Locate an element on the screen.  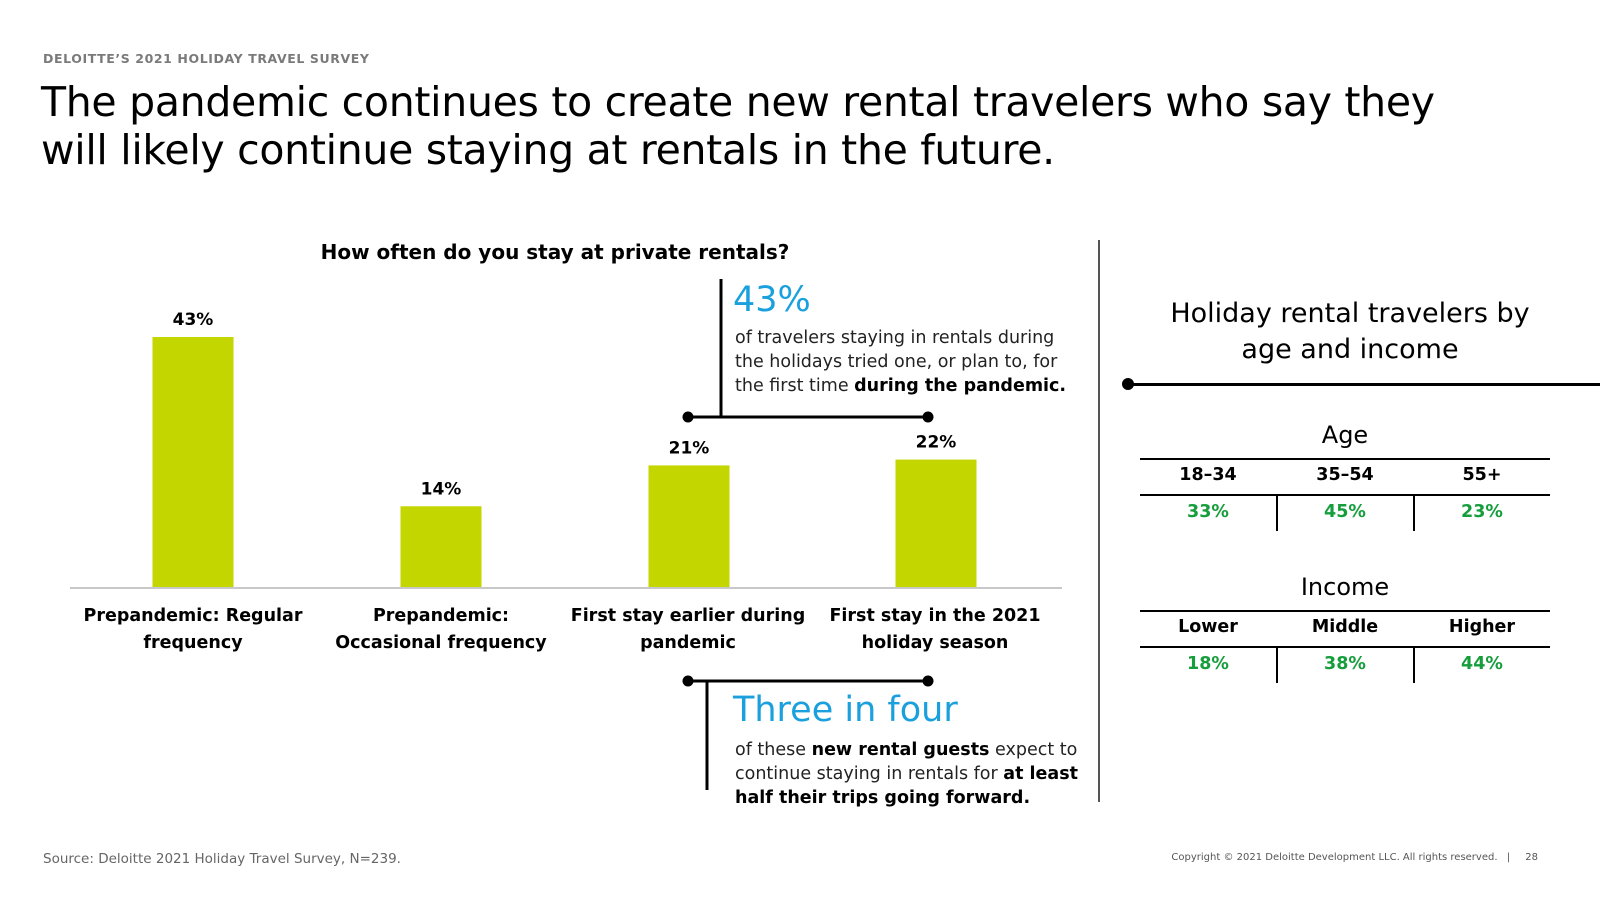
callout-bottom-line: continue staying in rentals for at least is located at coordinates (915, 774).